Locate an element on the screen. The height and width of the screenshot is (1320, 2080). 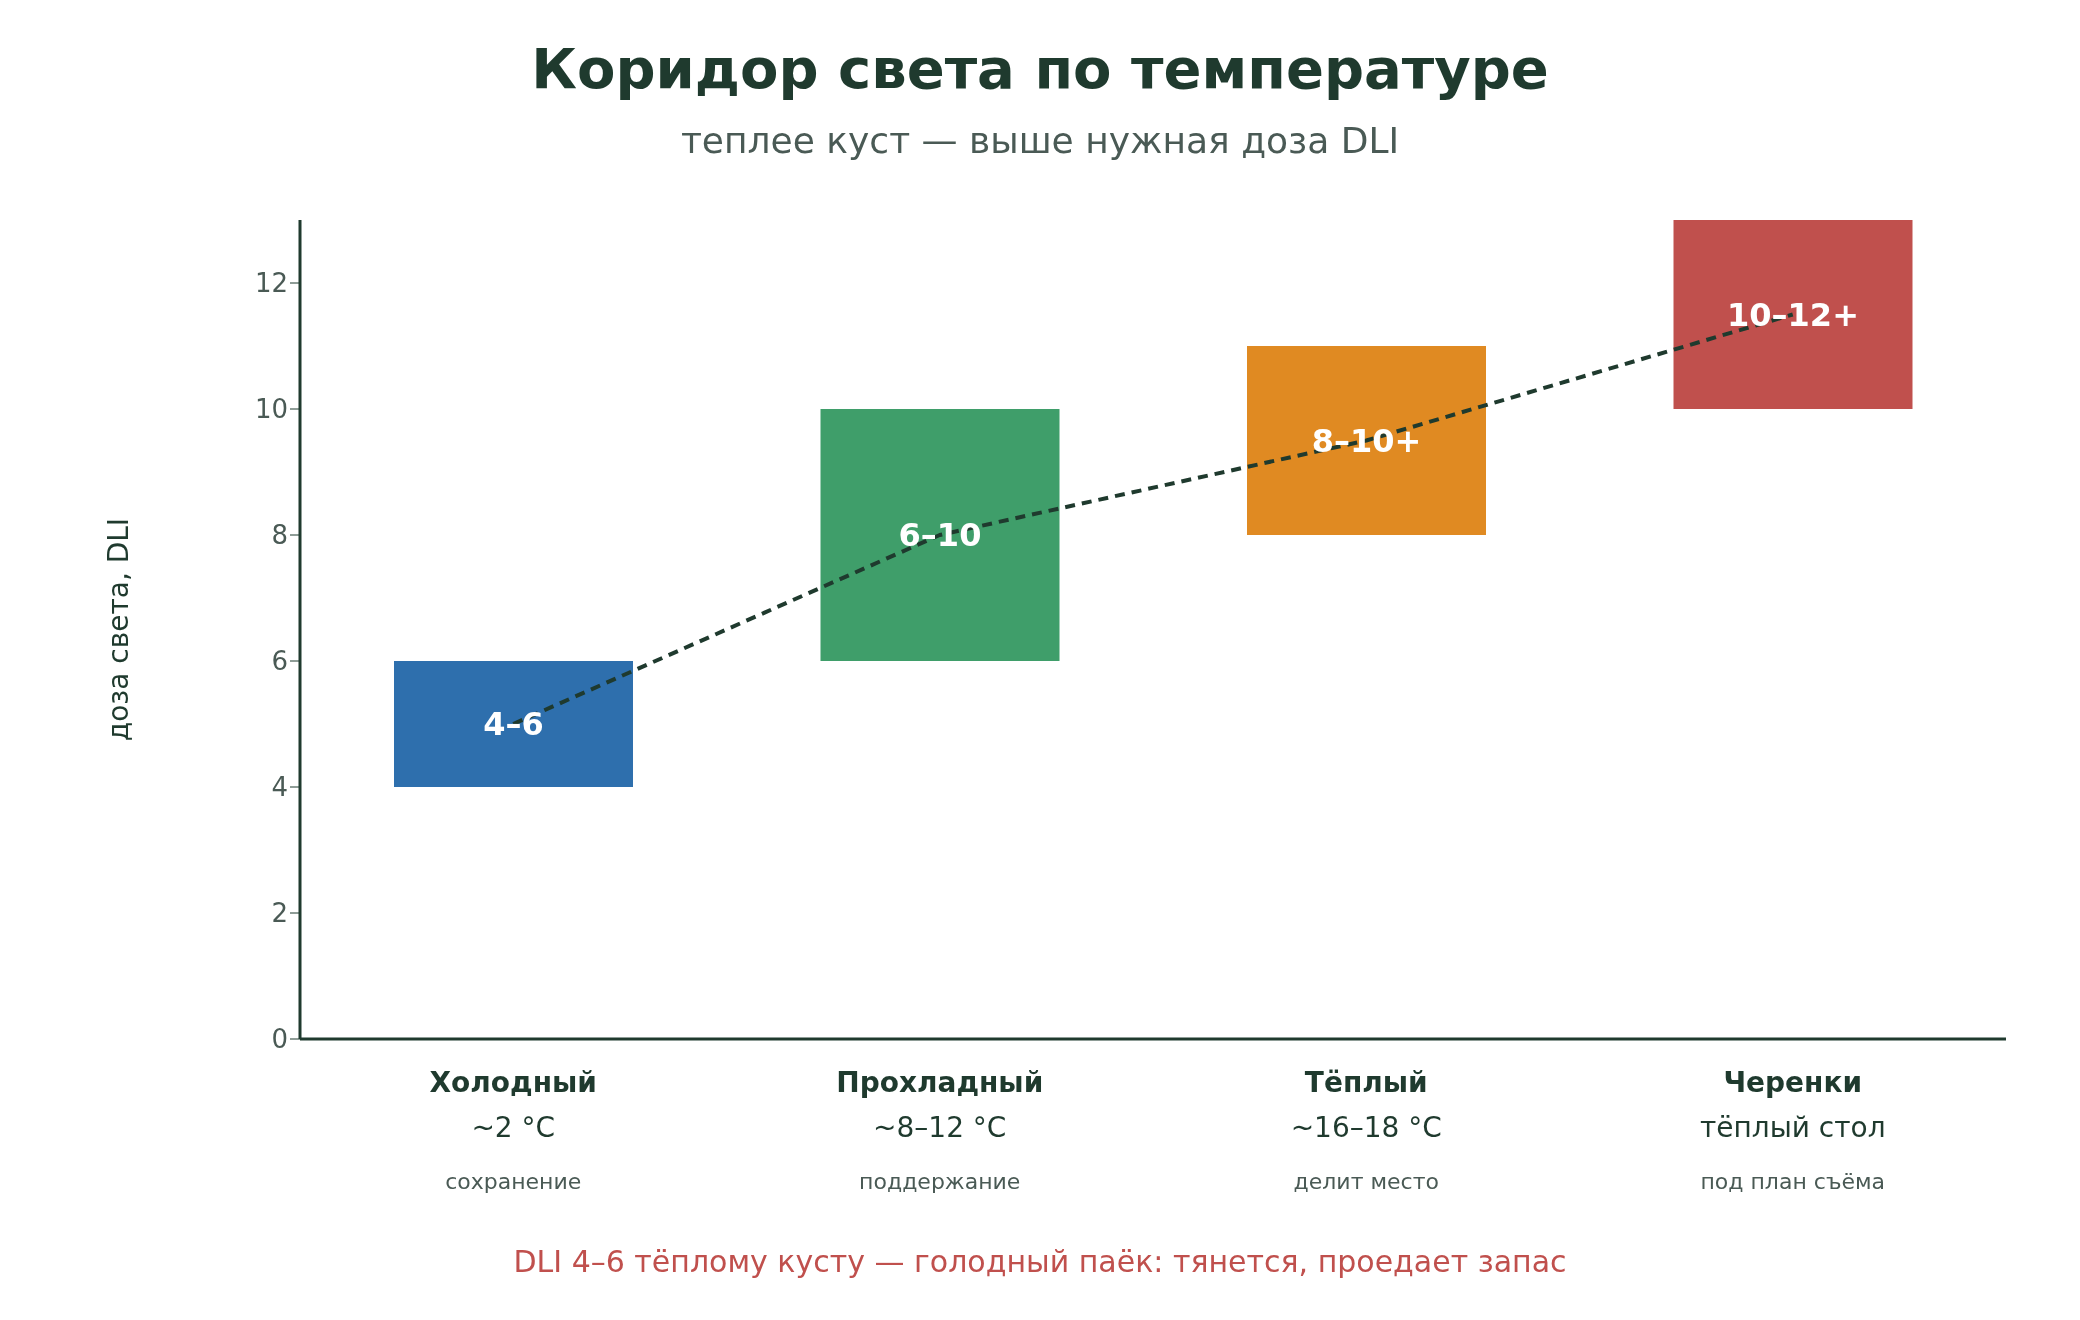
y-axis-title: доза света, DLI is located at coordinates (118, 629).